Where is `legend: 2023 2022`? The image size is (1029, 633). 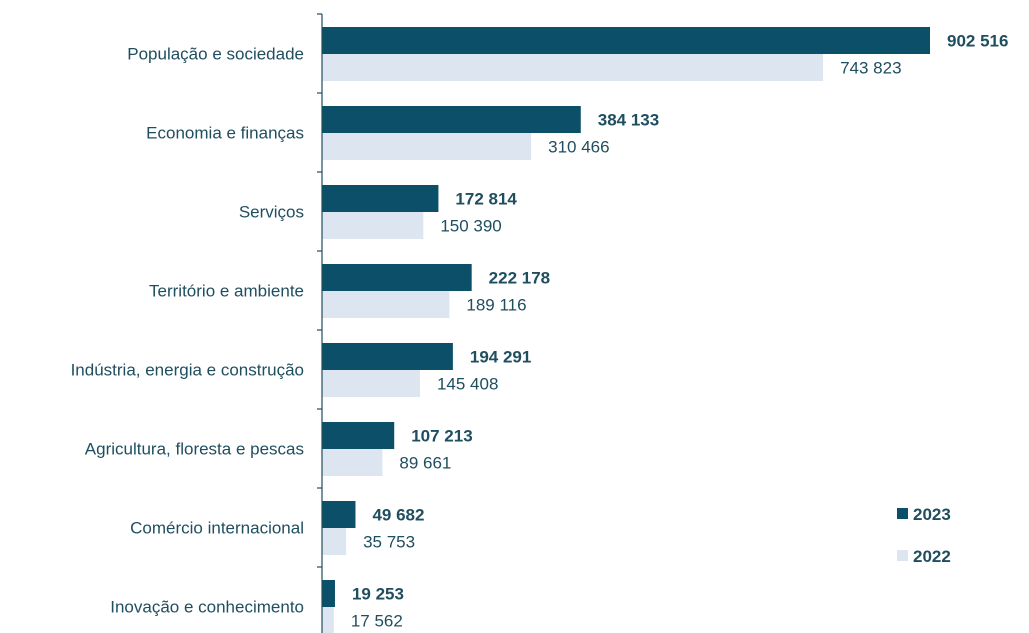
legend: 2023 2022 is located at coordinates (924, 535).